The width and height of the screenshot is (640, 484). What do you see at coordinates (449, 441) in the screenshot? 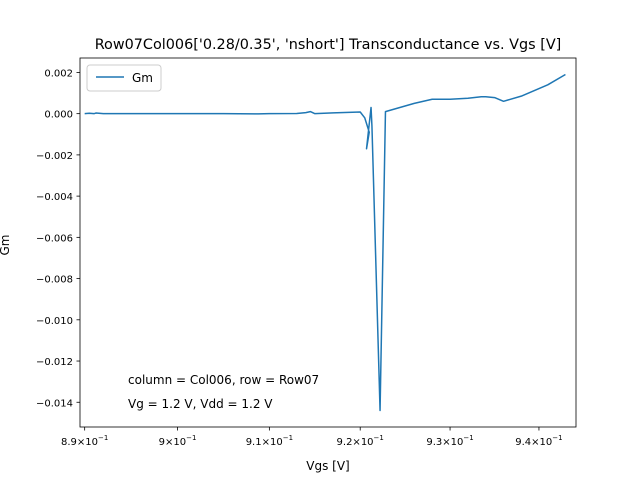
I see `x-tick-label: 9.3×10⁻¹` at bounding box center [449, 441].